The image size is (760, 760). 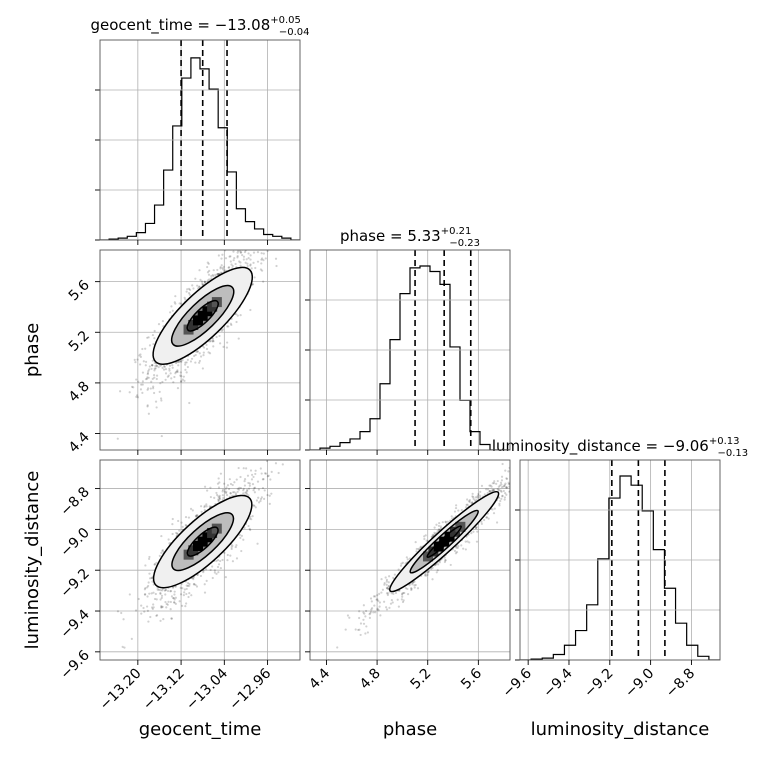 I want to click on xtick-label: −8.8, so click(x=680, y=683).